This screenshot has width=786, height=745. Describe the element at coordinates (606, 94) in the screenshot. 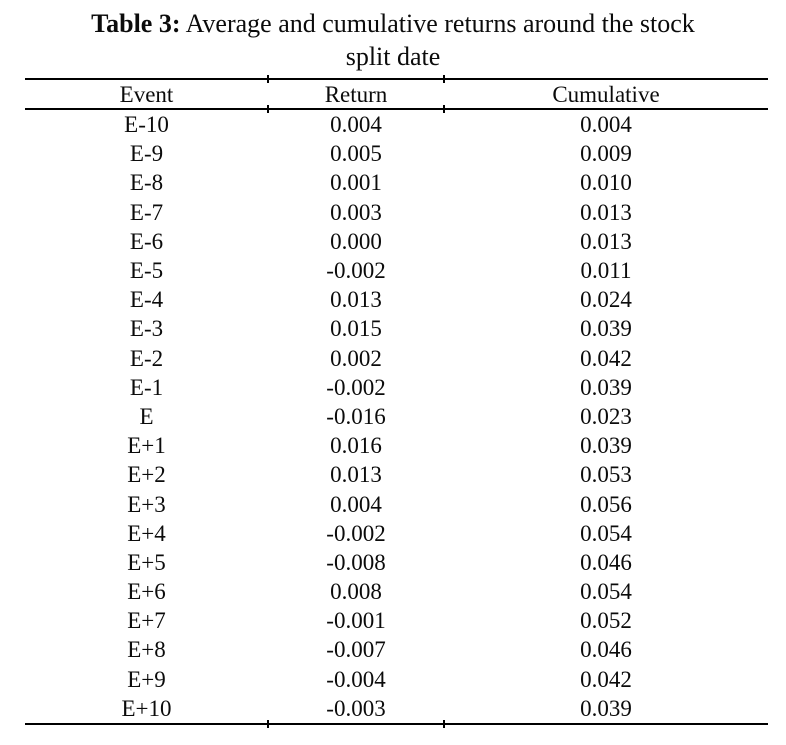

I see `column-header-cumulative: Cumulative` at that location.